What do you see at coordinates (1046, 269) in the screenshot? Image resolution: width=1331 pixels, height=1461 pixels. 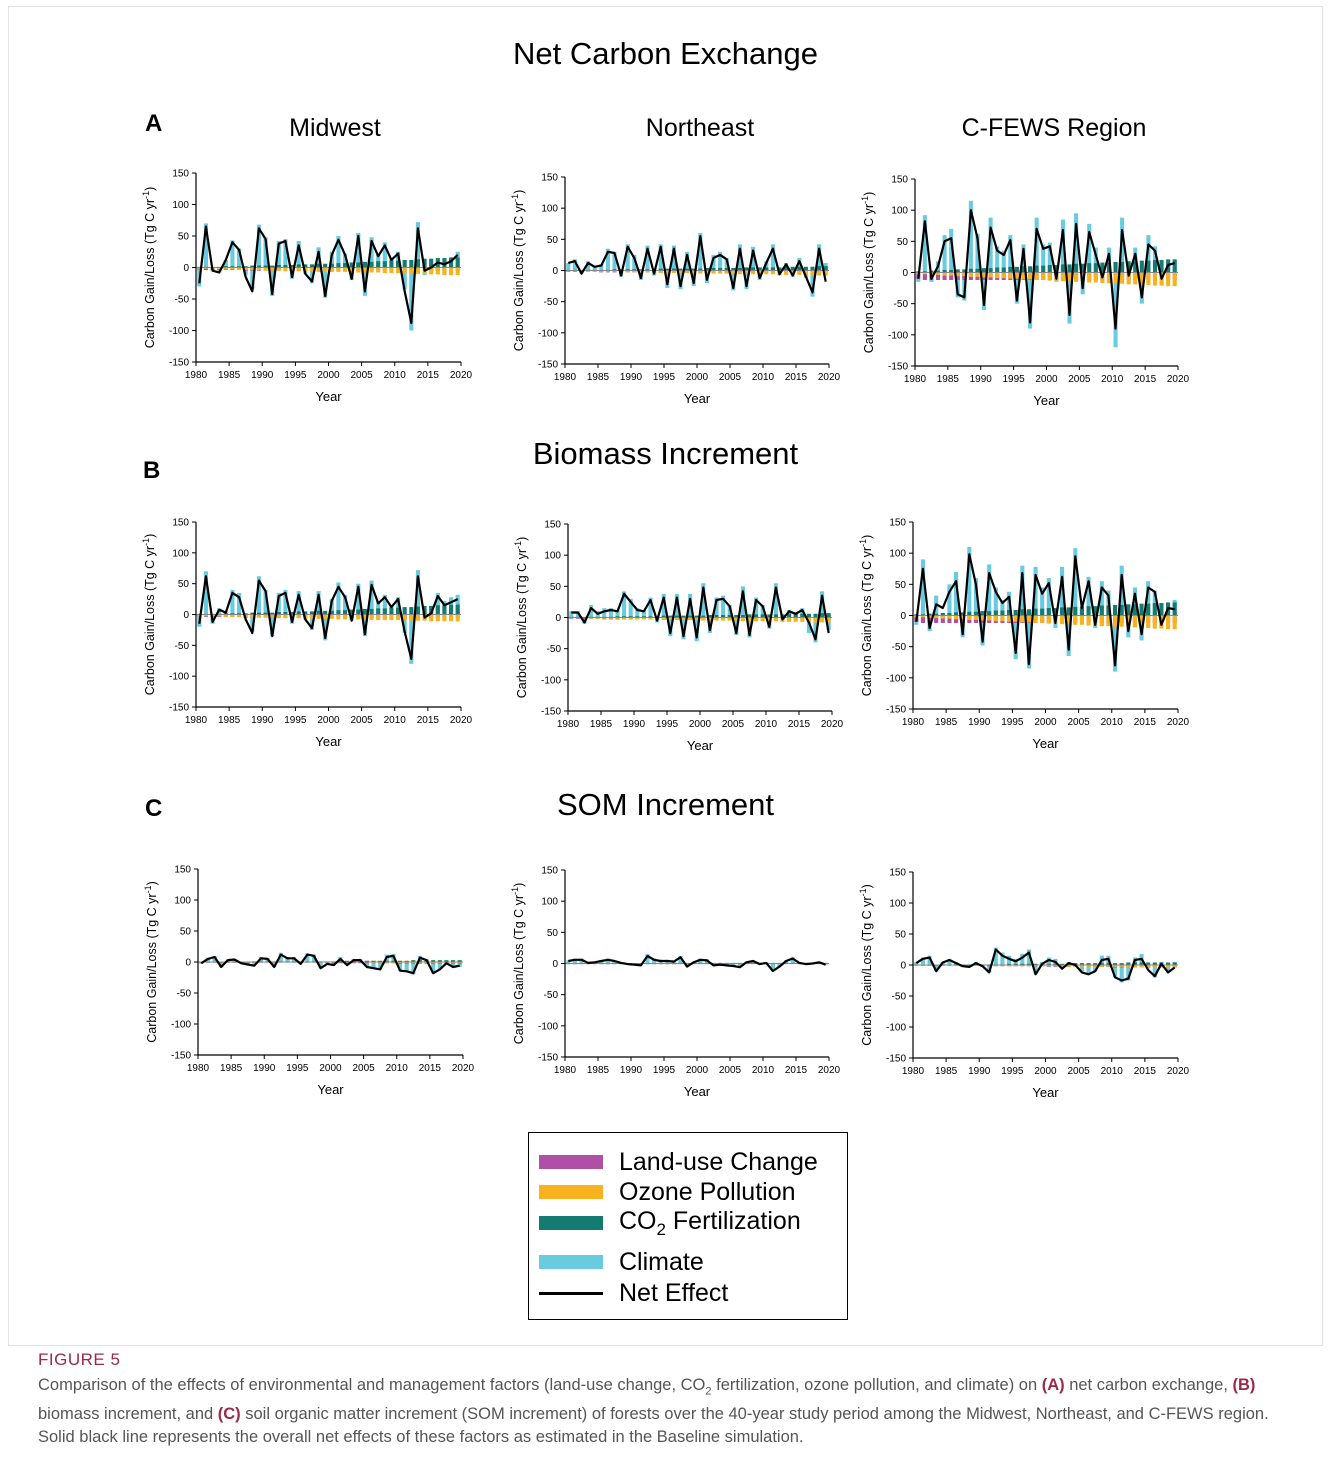 I see `net-effect-line` at bounding box center [1046, 269].